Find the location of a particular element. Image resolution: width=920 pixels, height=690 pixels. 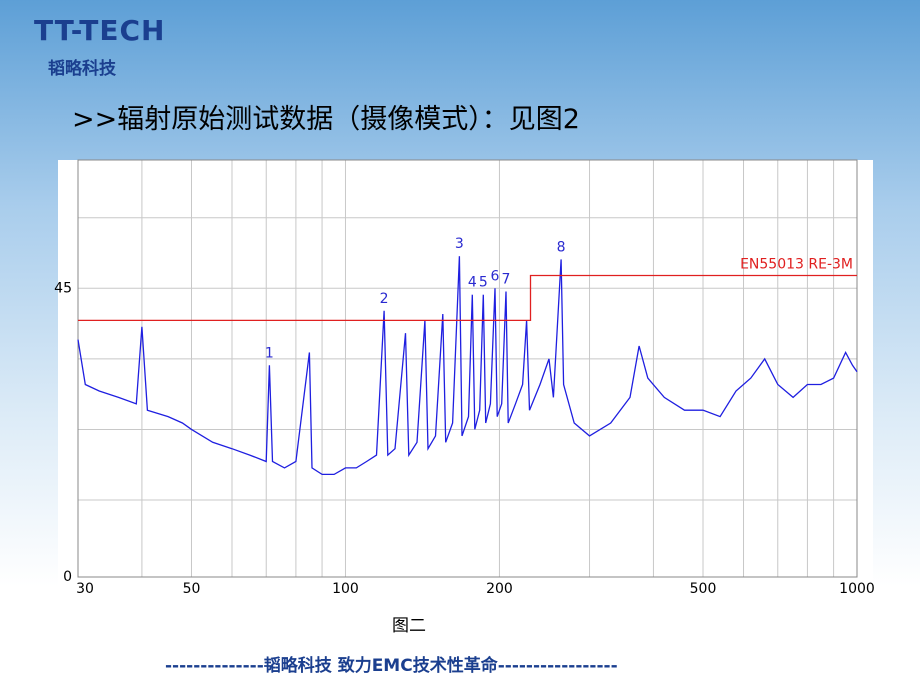

caption: 图二 is located at coordinates (409, 626).